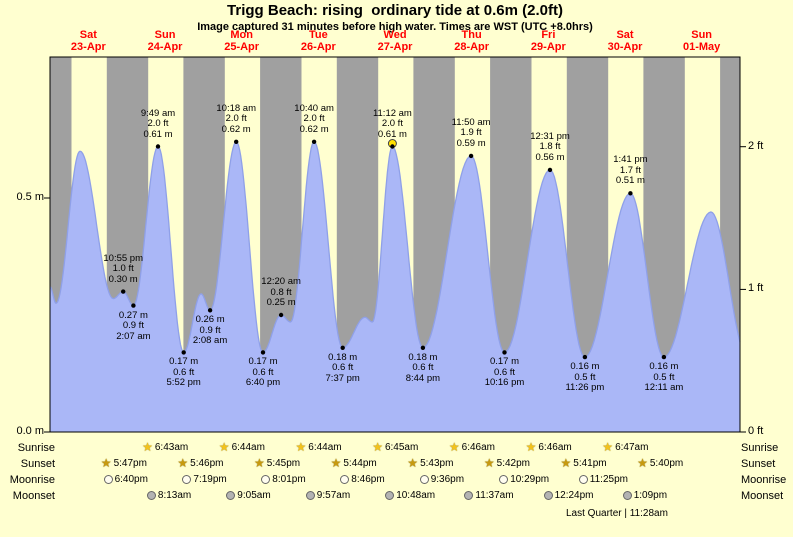  I want to click on y-axis-label-left: 0.5 m, so click(30, 197).